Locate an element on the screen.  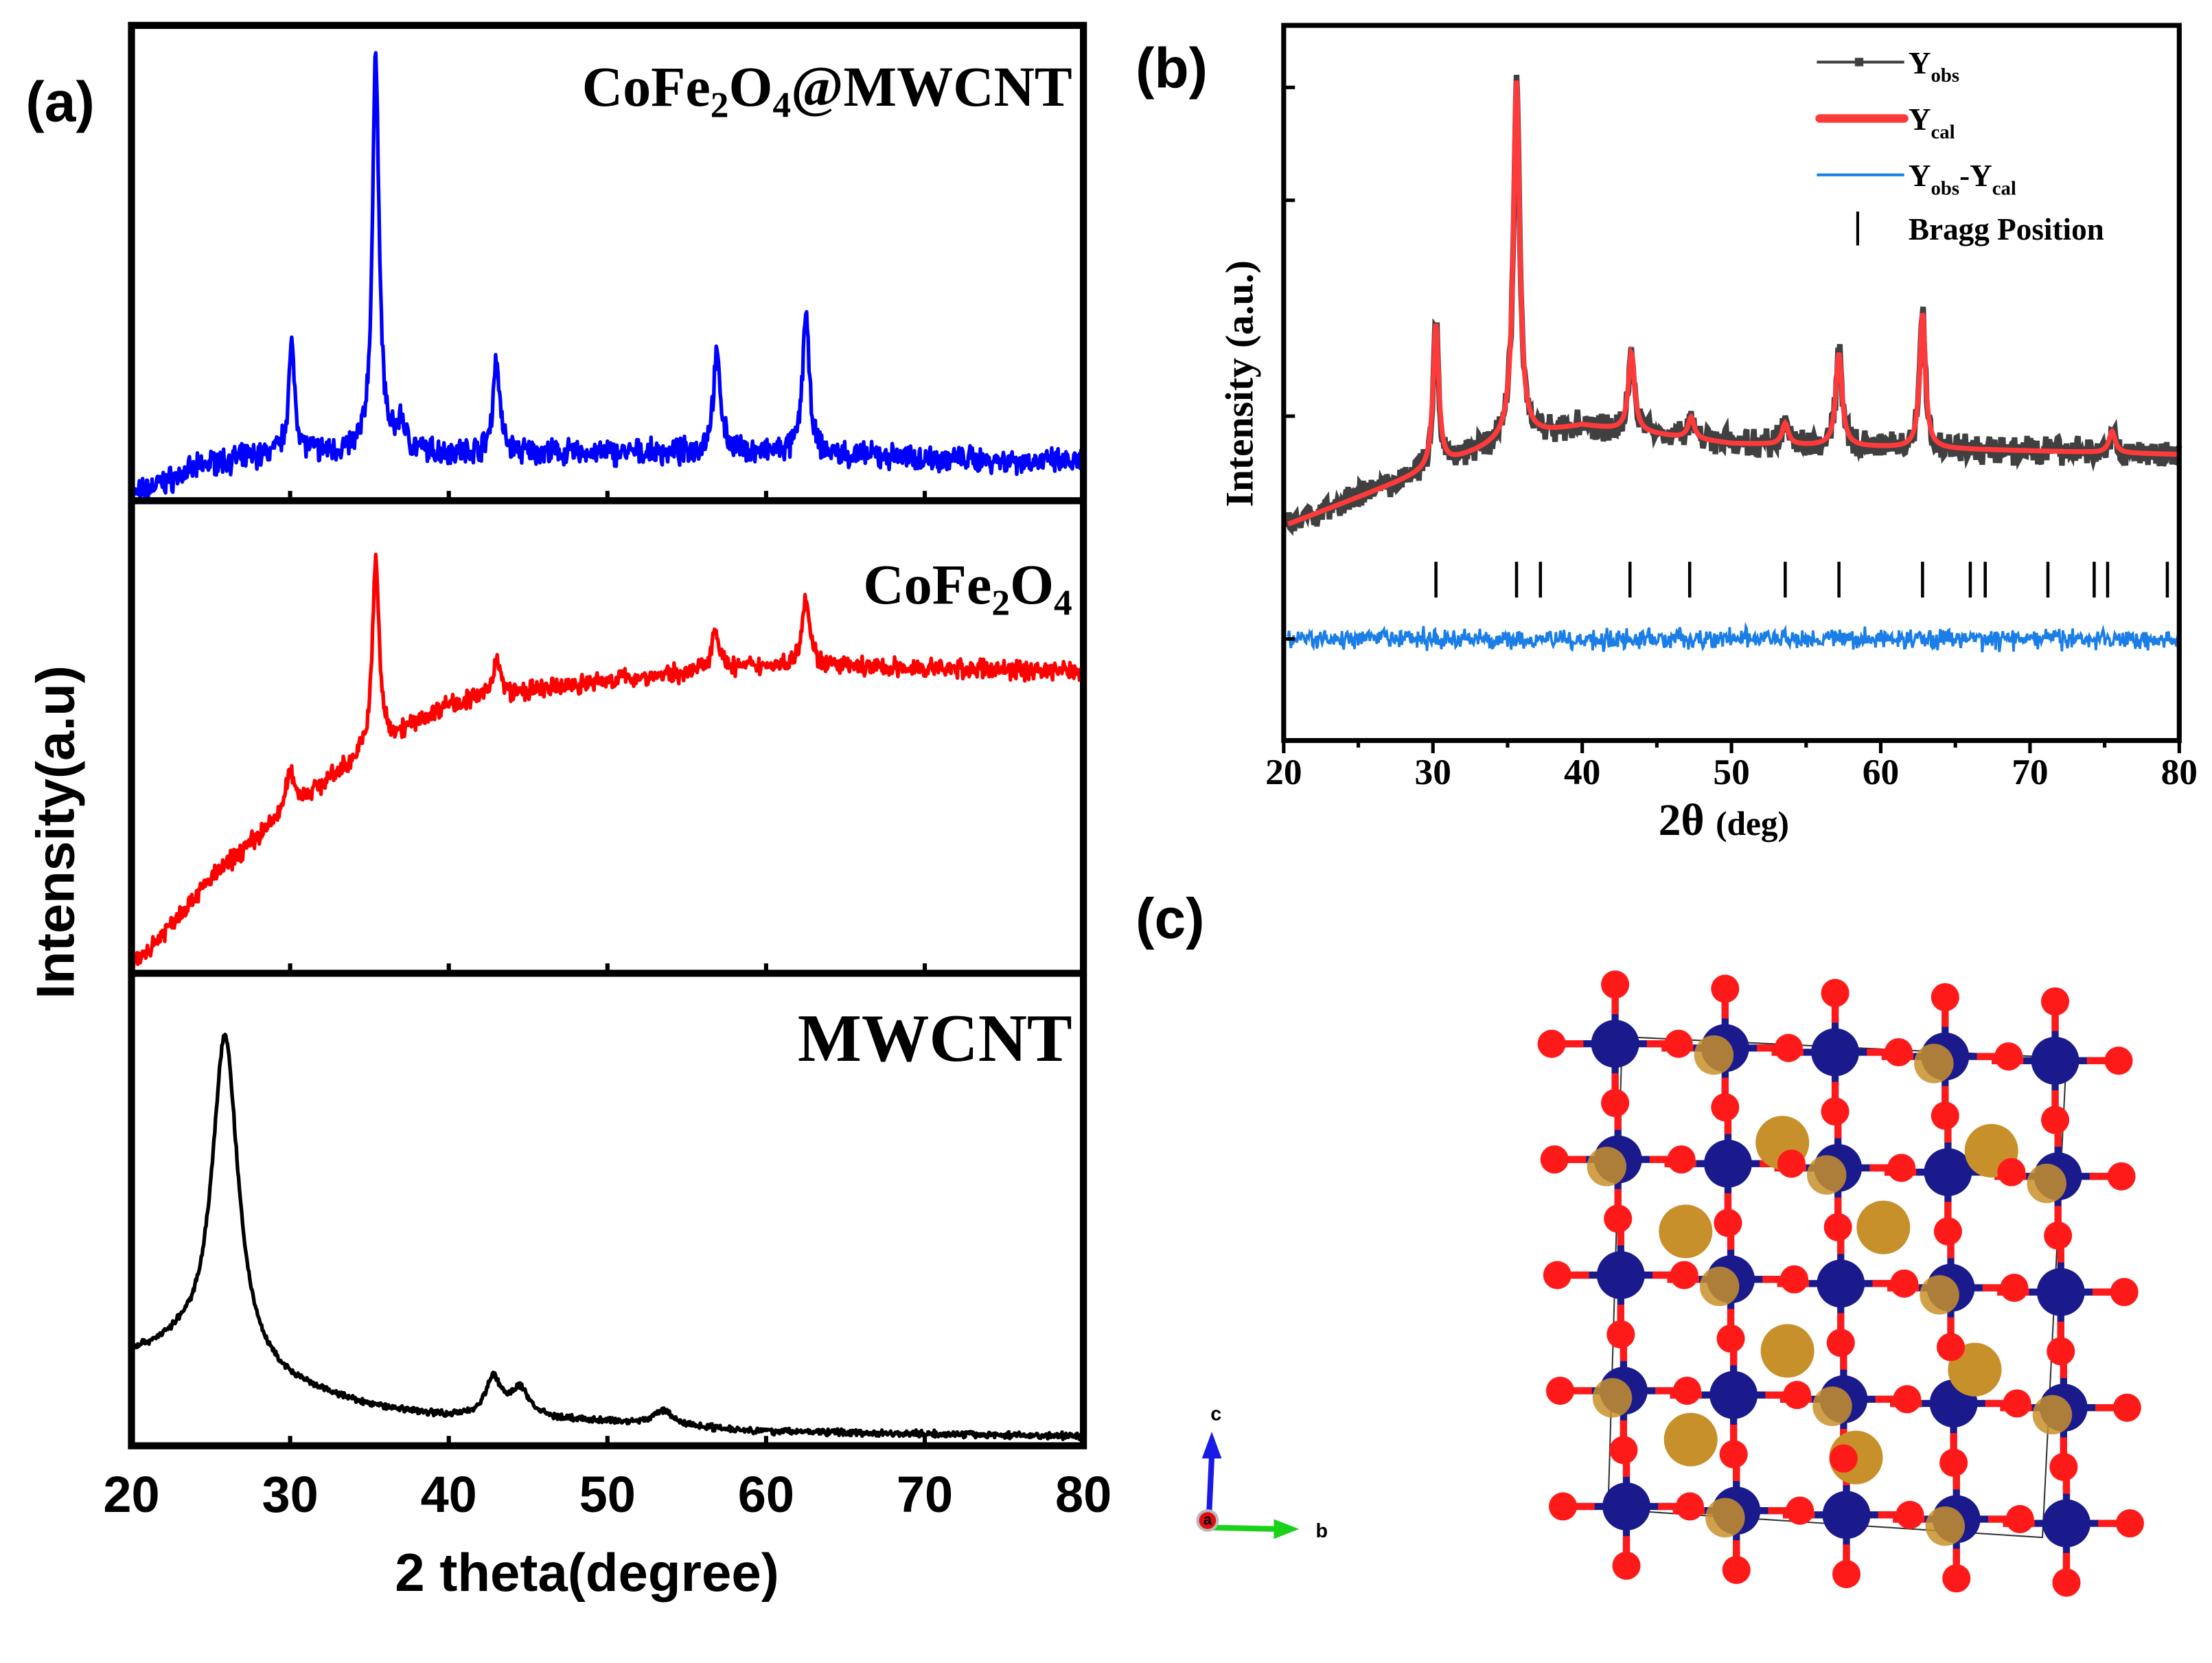
xrd-curve-mwcnt is located at coordinates (607, 1237).